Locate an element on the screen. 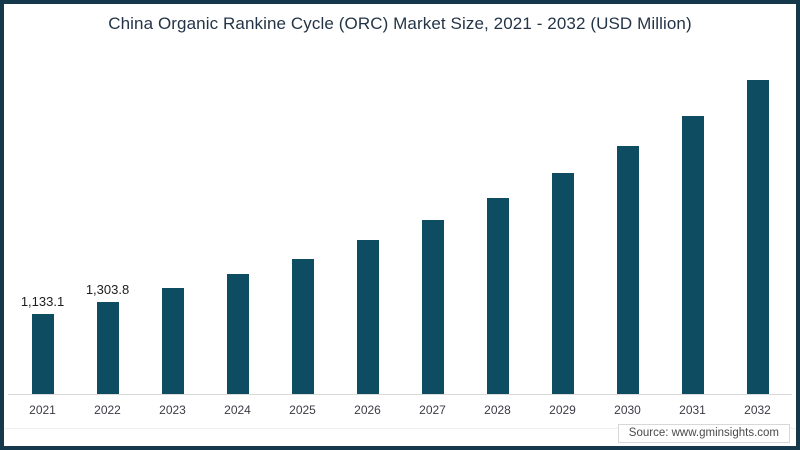 The height and width of the screenshot is (450, 800). bar-2026 is located at coordinates (367, 317).